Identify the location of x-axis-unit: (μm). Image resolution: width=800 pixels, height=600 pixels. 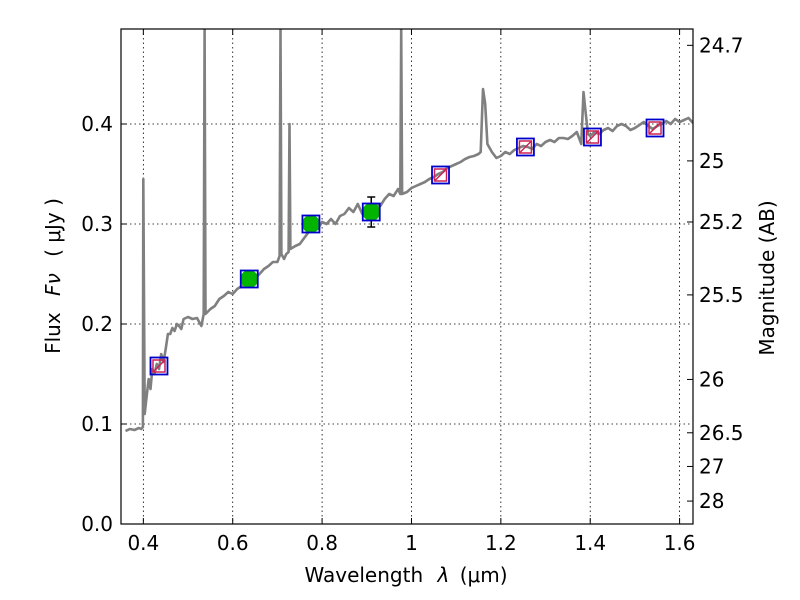
(484, 575).